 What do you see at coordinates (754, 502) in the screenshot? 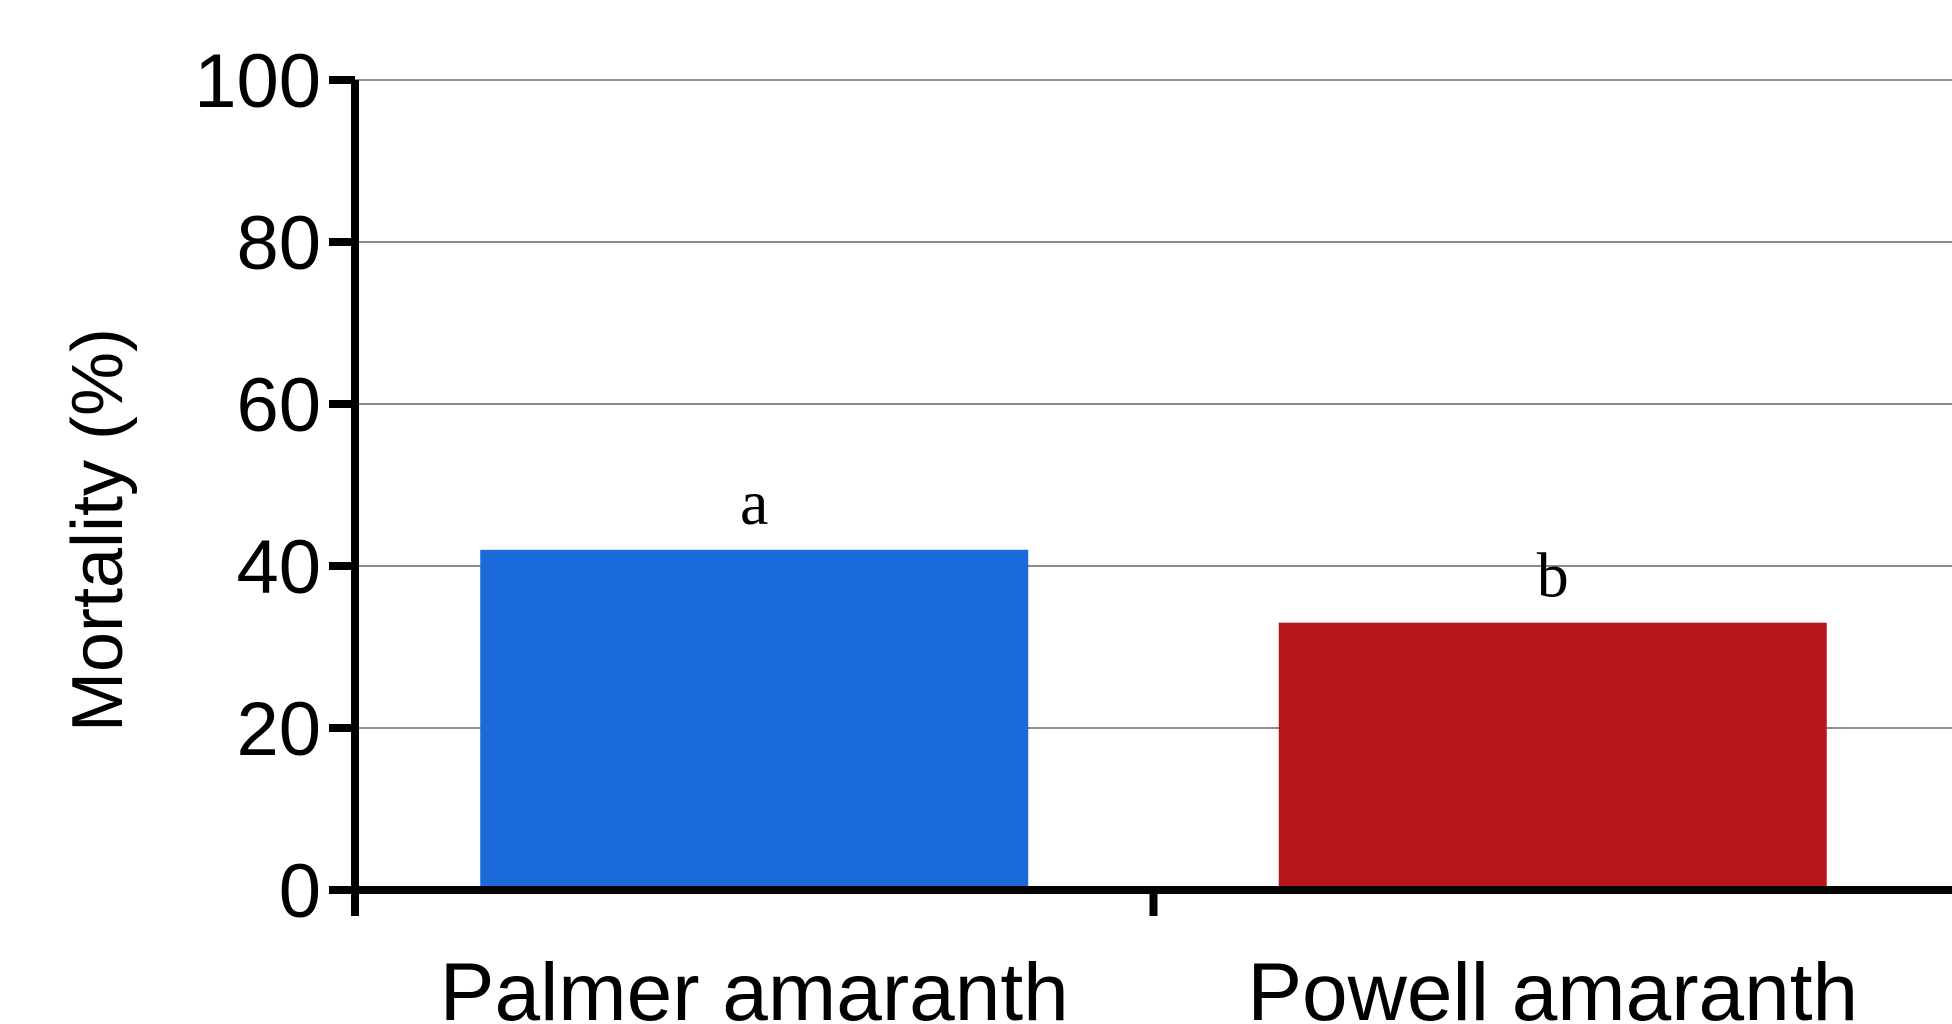
I see `bar-label-1: a` at bounding box center [754, 502].